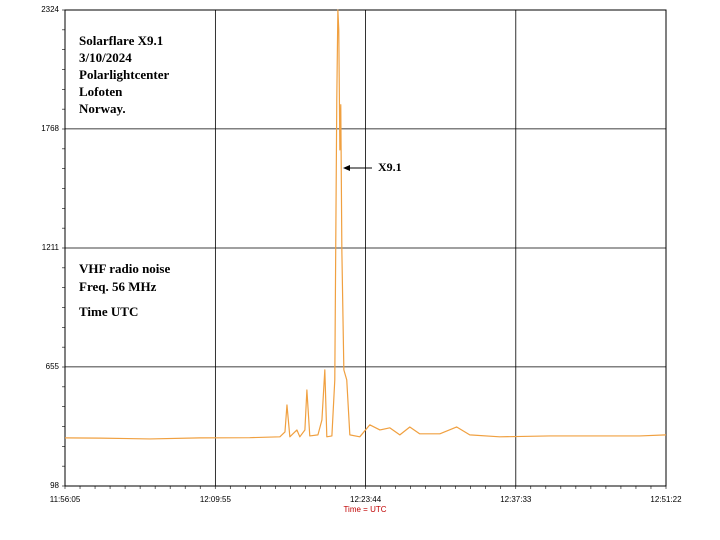 This screenshot has width=720, height=540. I want to click on x-tick-label: 12:09:55, so click(216, 499).